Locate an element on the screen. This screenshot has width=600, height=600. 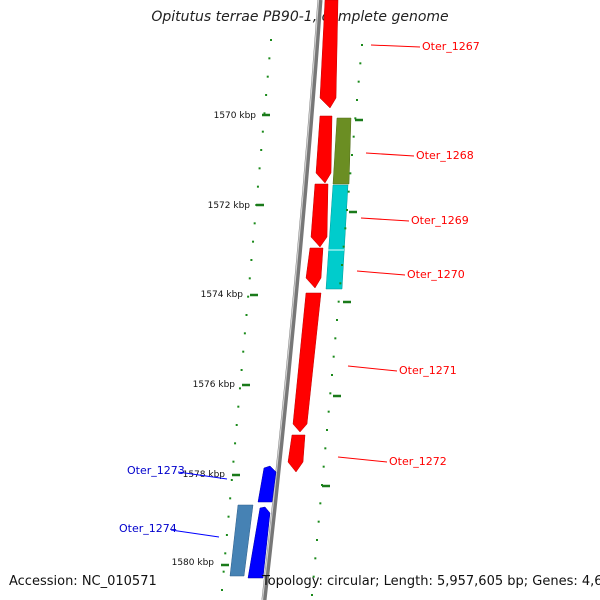
forward-genes is located at coordinates (313, 236).